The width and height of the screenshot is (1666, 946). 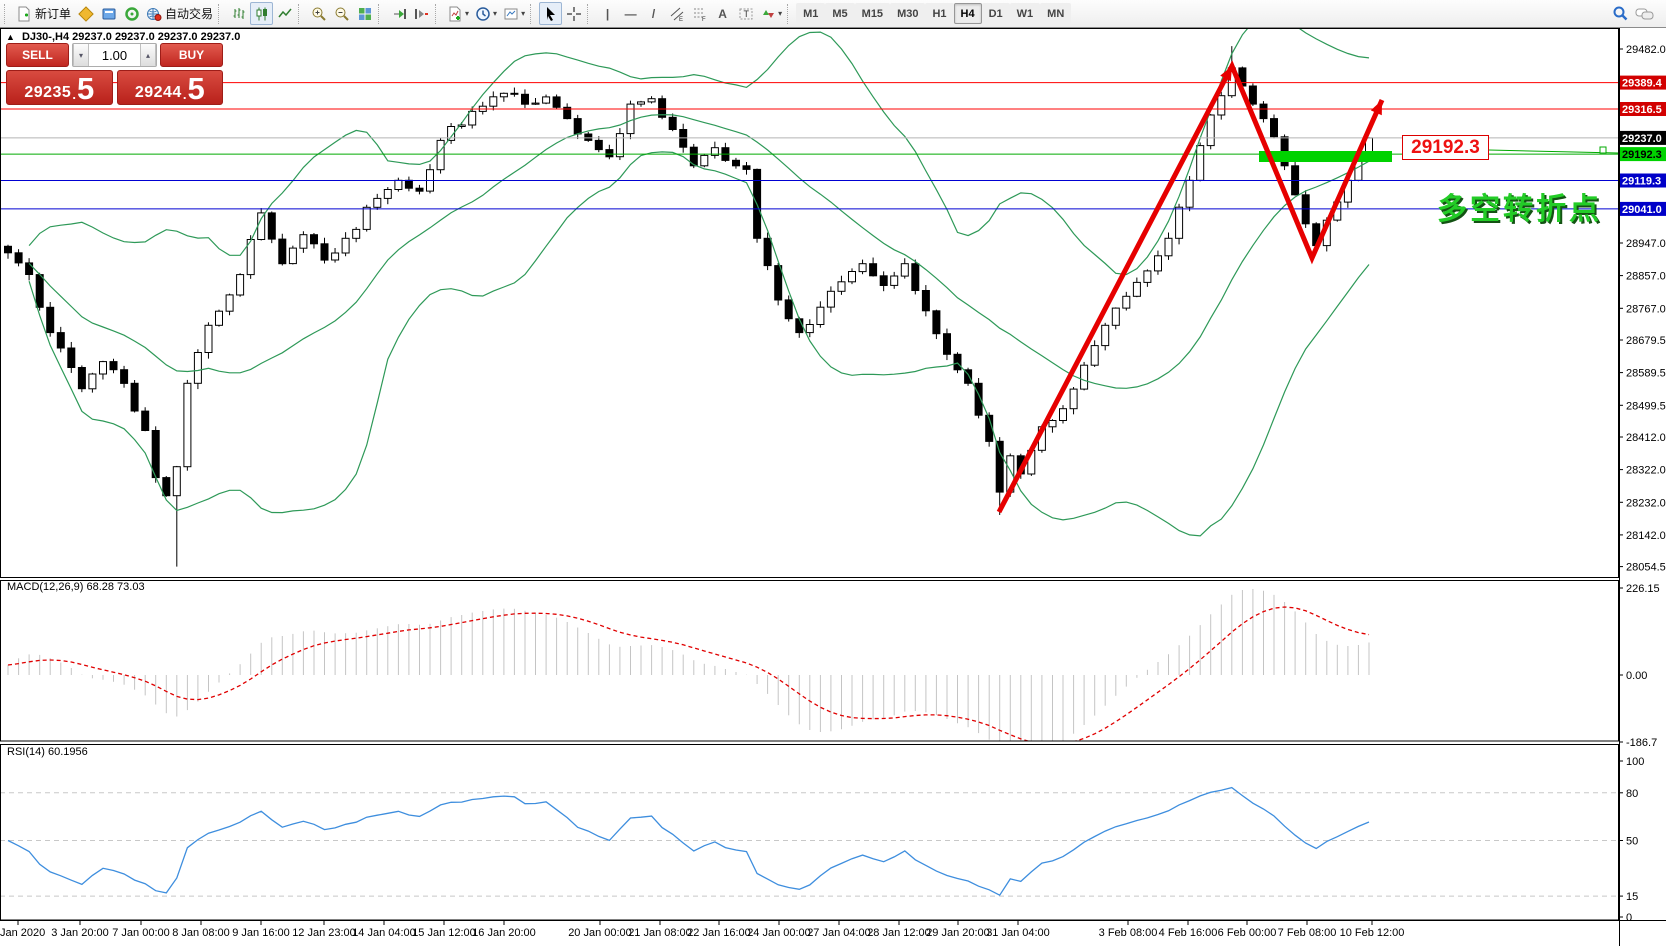 What do you see at coordinates (114, 74) in the screenshot?
I see `one-click-trading-panel: SELL ▾ 1.00 ▴ BUY 29235. 5 29244. 5` at bounding box center [114, 74].